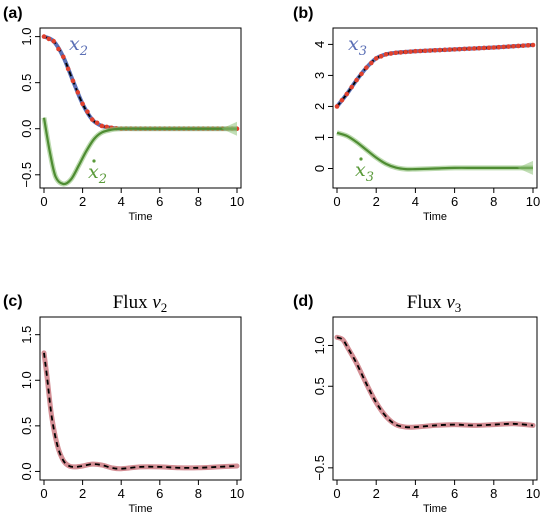 The width and height of the screenshot is (544, 532). Describe the element at coordinates (140, 82) in the screenshot. I see `series-x2: x2` at that location.